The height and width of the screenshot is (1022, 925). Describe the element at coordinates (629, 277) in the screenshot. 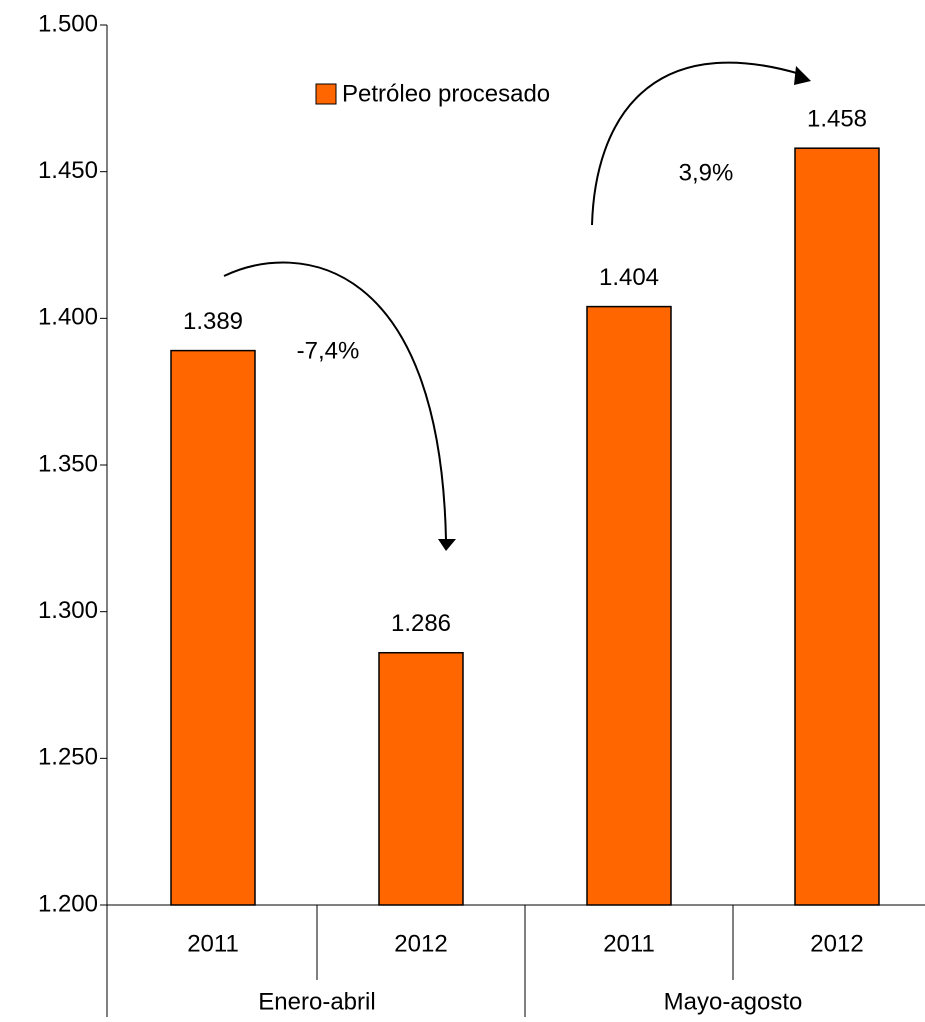

I see `data-label: 1.404` at that location.